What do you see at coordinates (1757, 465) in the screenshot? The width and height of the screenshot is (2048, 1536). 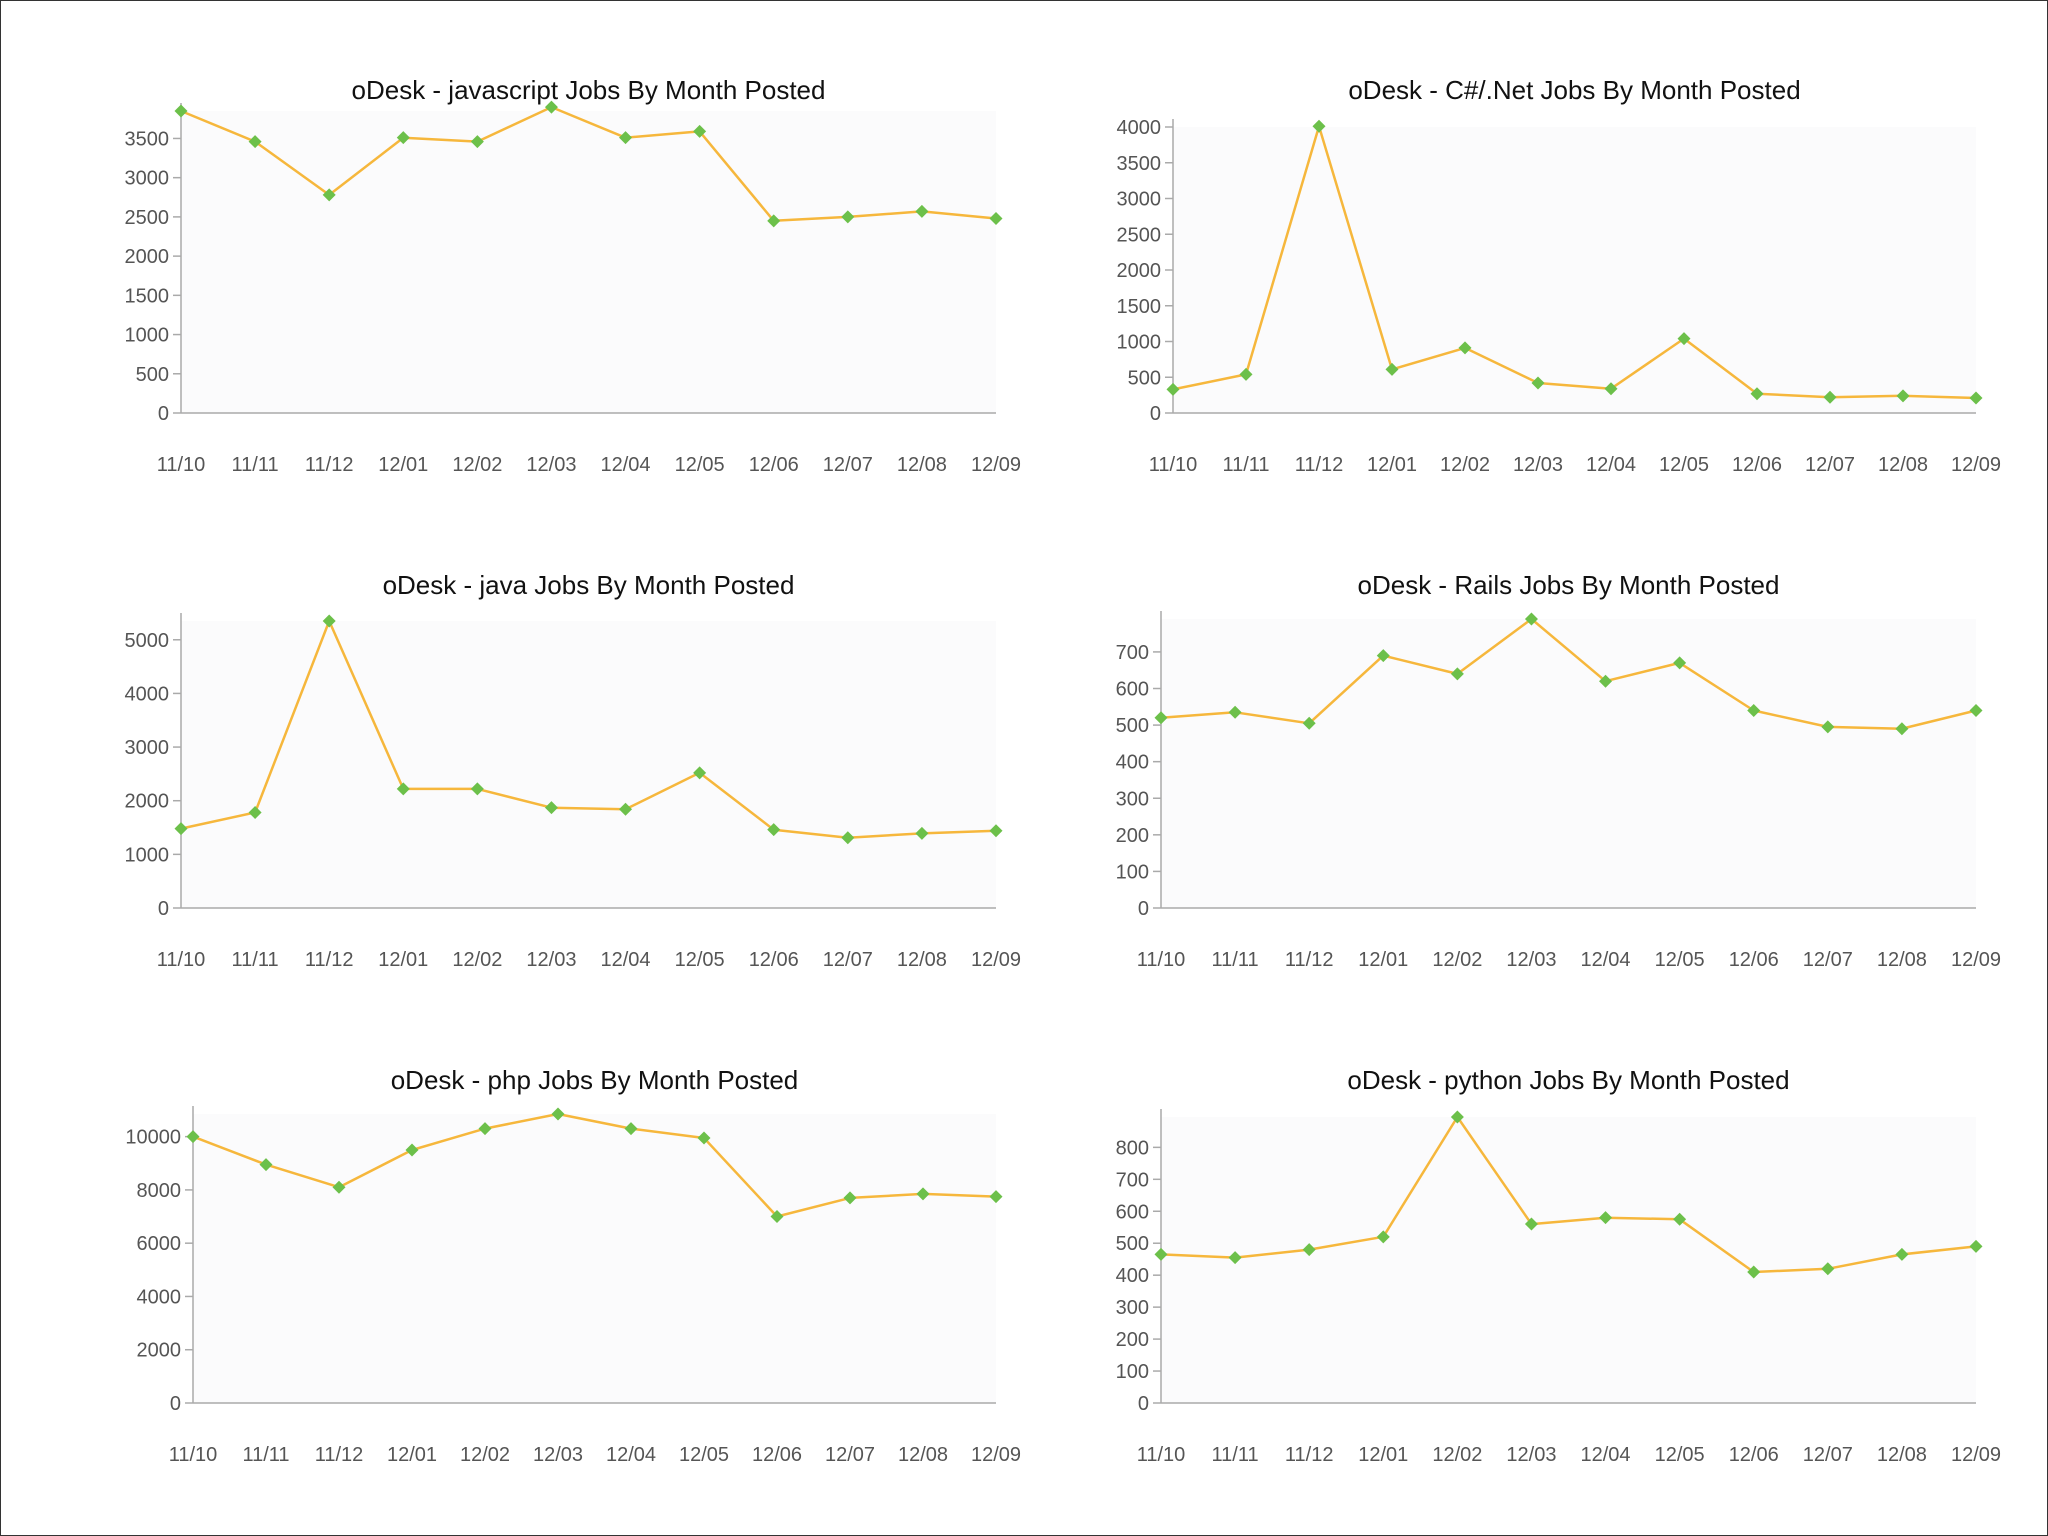 I see `x-tick-label: 12/06` at bounding box center [1757, 465].